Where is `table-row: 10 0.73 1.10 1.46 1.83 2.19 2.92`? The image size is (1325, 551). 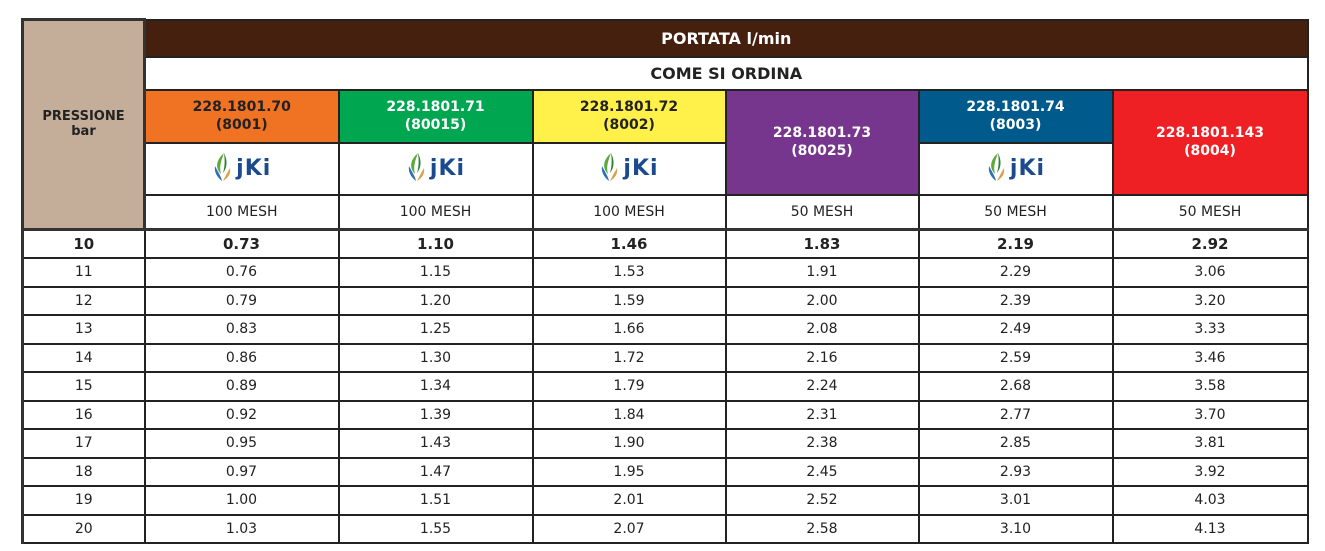 table-row: 10 0.73 1.10 1.46 1.83 2.19 2.92 is located at coordinates (665, 243).